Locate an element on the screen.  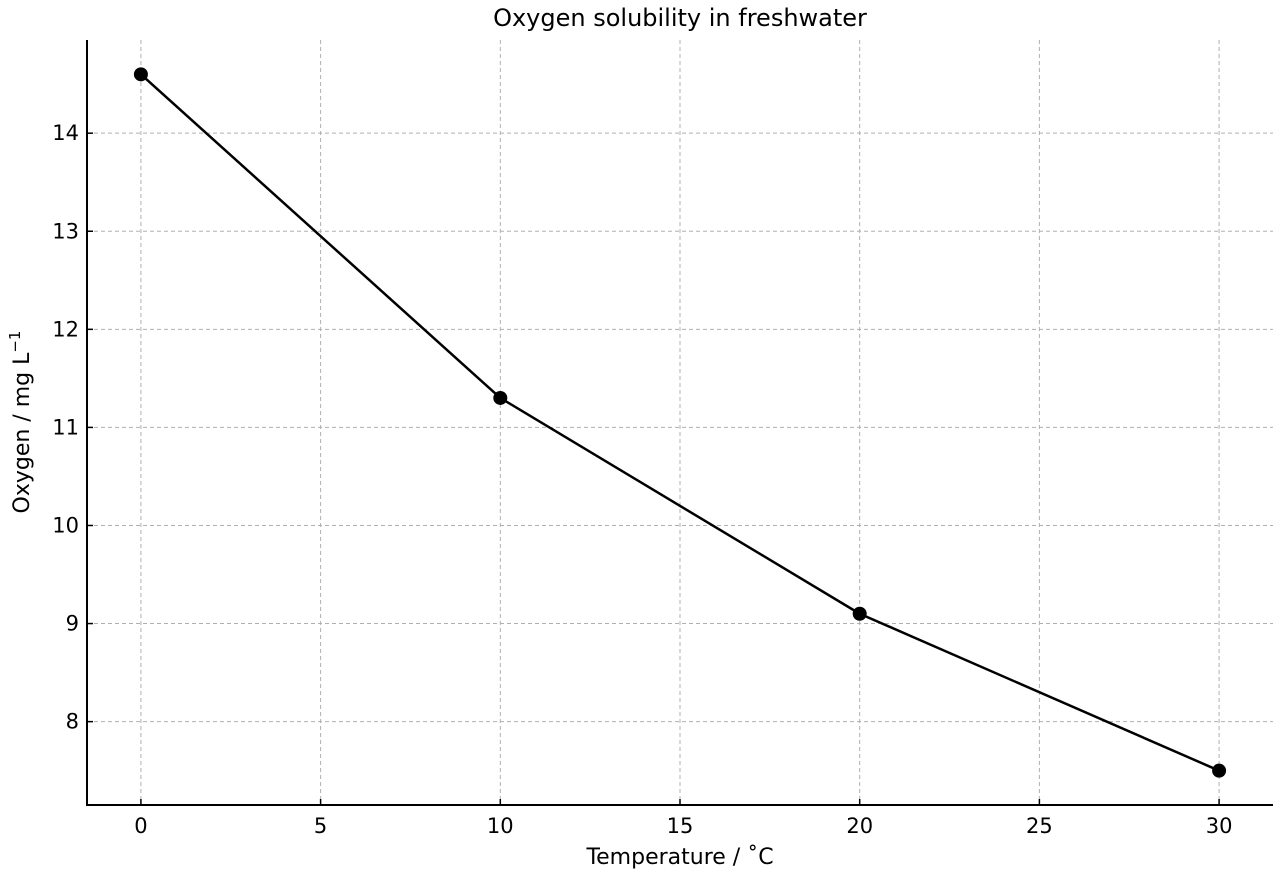
x-tick-label: 20 is located at coordinates (859, 826).